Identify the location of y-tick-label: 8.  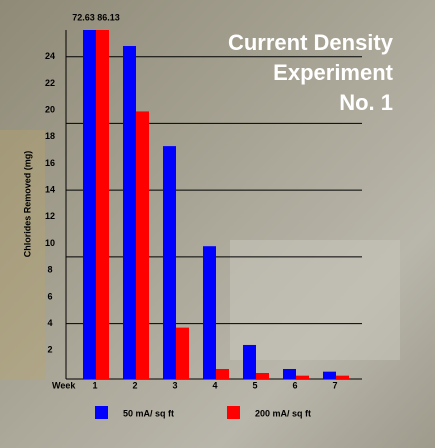
(49, 270).